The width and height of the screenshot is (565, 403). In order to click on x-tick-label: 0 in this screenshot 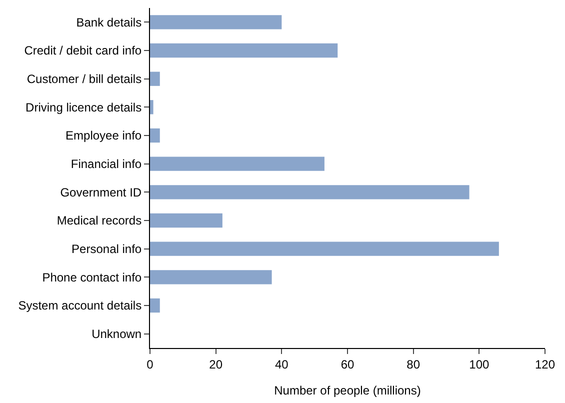, I will do `click(150, 364)`.